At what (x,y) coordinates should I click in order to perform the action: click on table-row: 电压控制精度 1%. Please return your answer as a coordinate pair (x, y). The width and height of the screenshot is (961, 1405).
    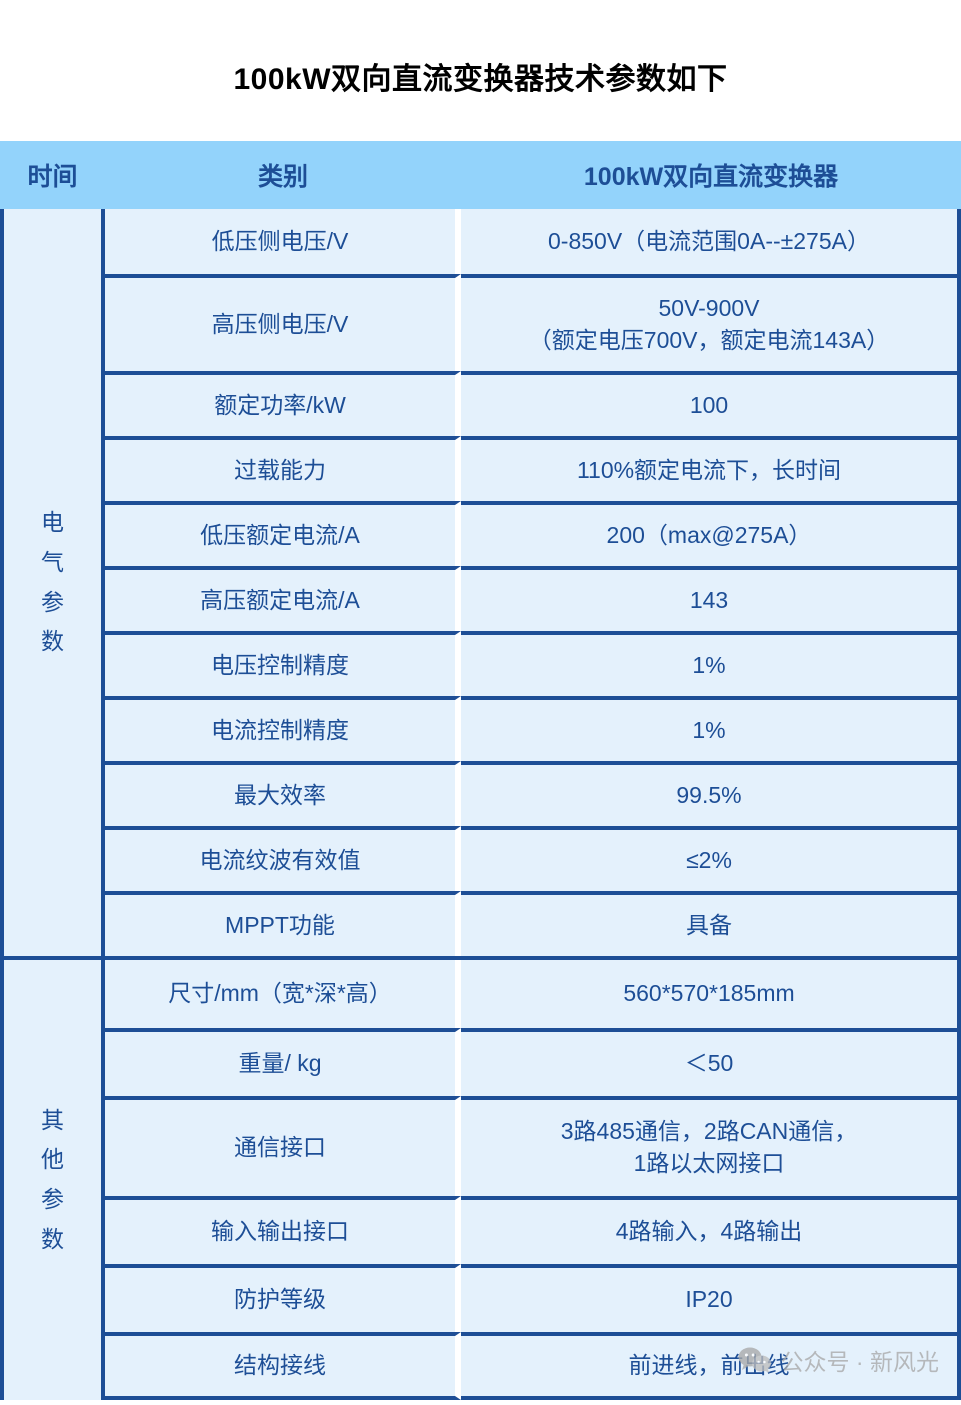
    Looking at the image, I should click on (480, 663).